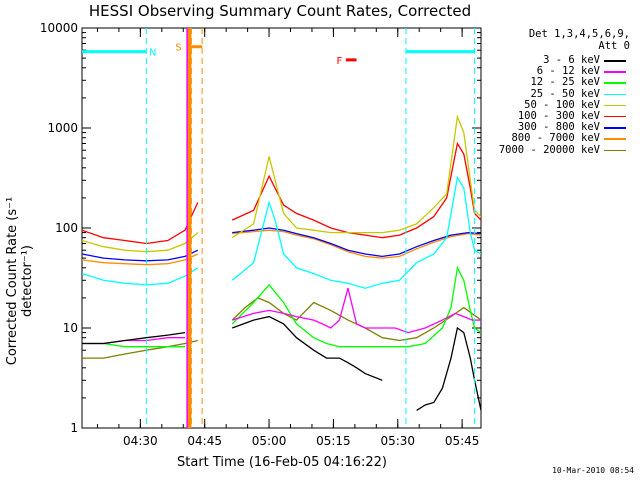 This screenshot has width=640, height=480. What do you see at coordinates (269, 441) in the screenshot?
I see `x-tick-label: 05:00` at bounding box center [269, 441].